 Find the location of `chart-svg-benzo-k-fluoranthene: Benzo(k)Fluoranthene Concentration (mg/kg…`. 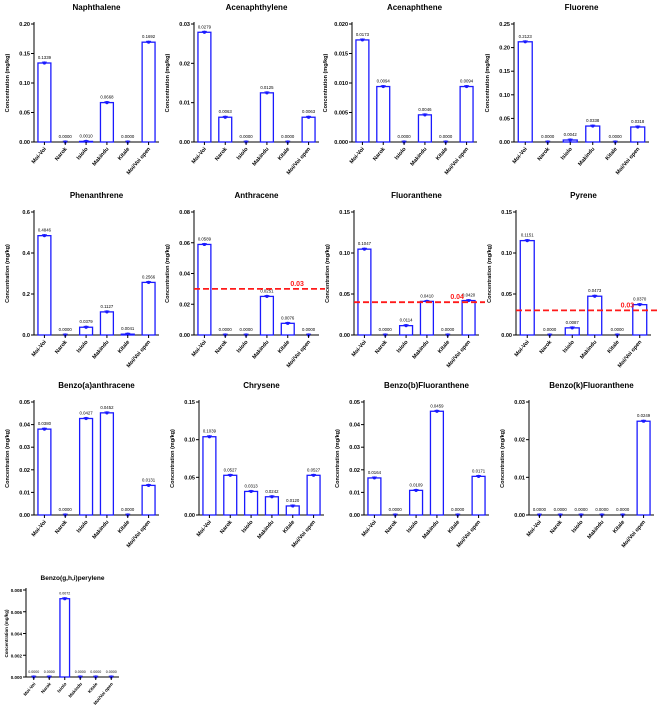

chart-svg-benzo-k-fluoranthene: Benzo(k)Fluoranthene Concentration (mg/kg… is located at coordinates (577, 465).